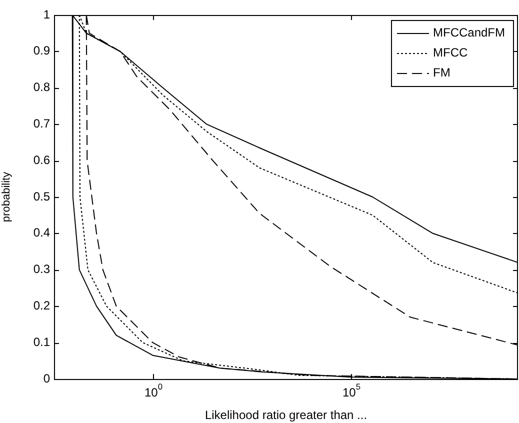  I want to click on legend-label: FM, so click(441, 72).